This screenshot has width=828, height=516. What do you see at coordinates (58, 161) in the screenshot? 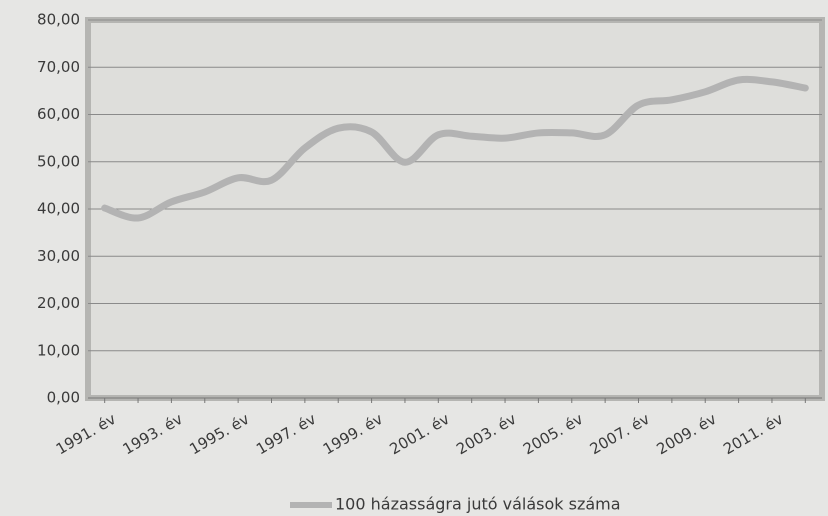
I see `y-tick-label: 50,00` at bounding box center [58, 161].